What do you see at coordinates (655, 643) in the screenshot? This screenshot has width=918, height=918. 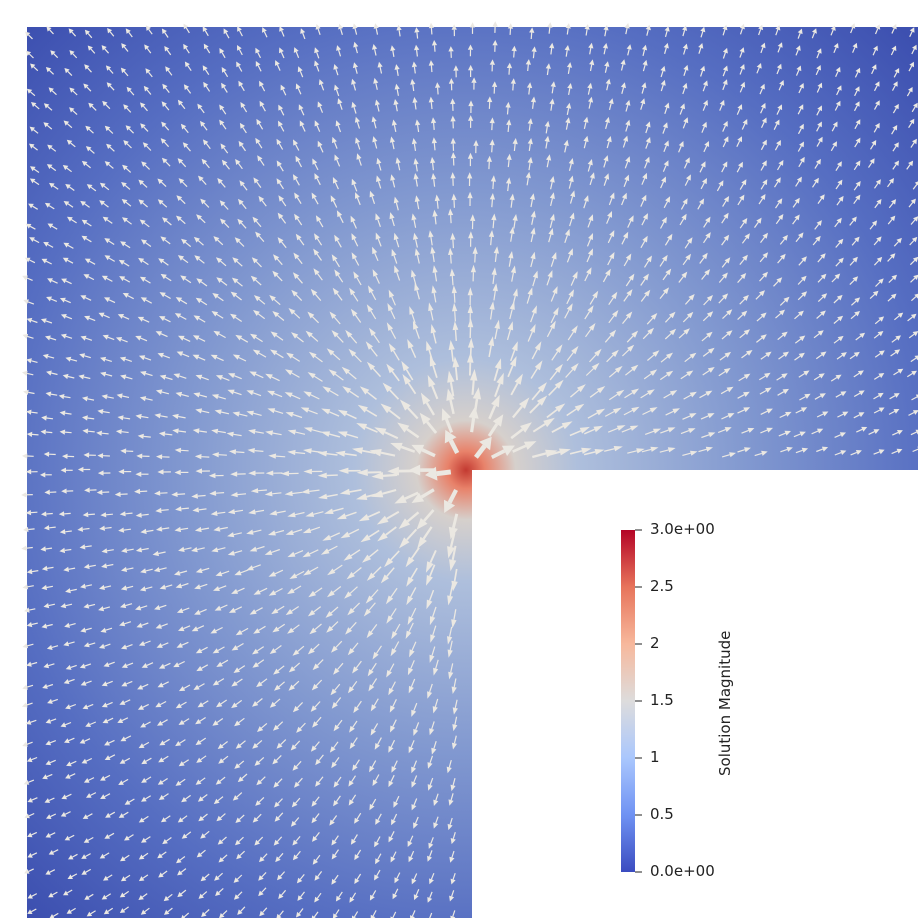 I see `colorbar-tick-label: 2` at bounding box center [655, 643].